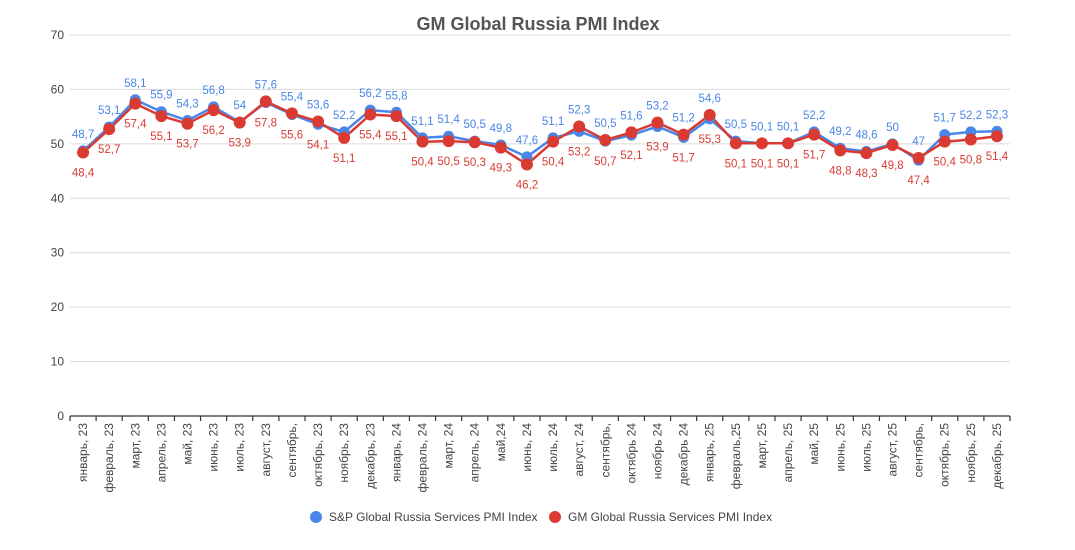 This screenshot has height=550, width=1075. I want to click on data-label-series-1: 51,4, so click(448, 120).